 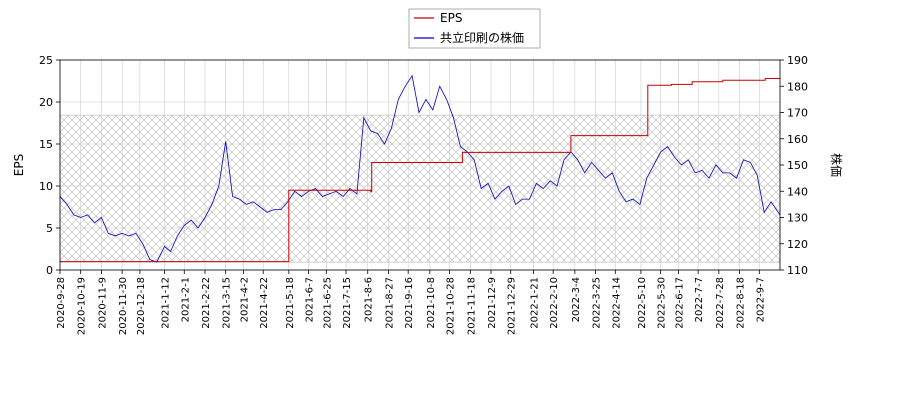 What do you see at coordinates (61, 303) in the screenshot?
I see `x-tick-label: 2020-9-28` at bounding box center [61, 303].